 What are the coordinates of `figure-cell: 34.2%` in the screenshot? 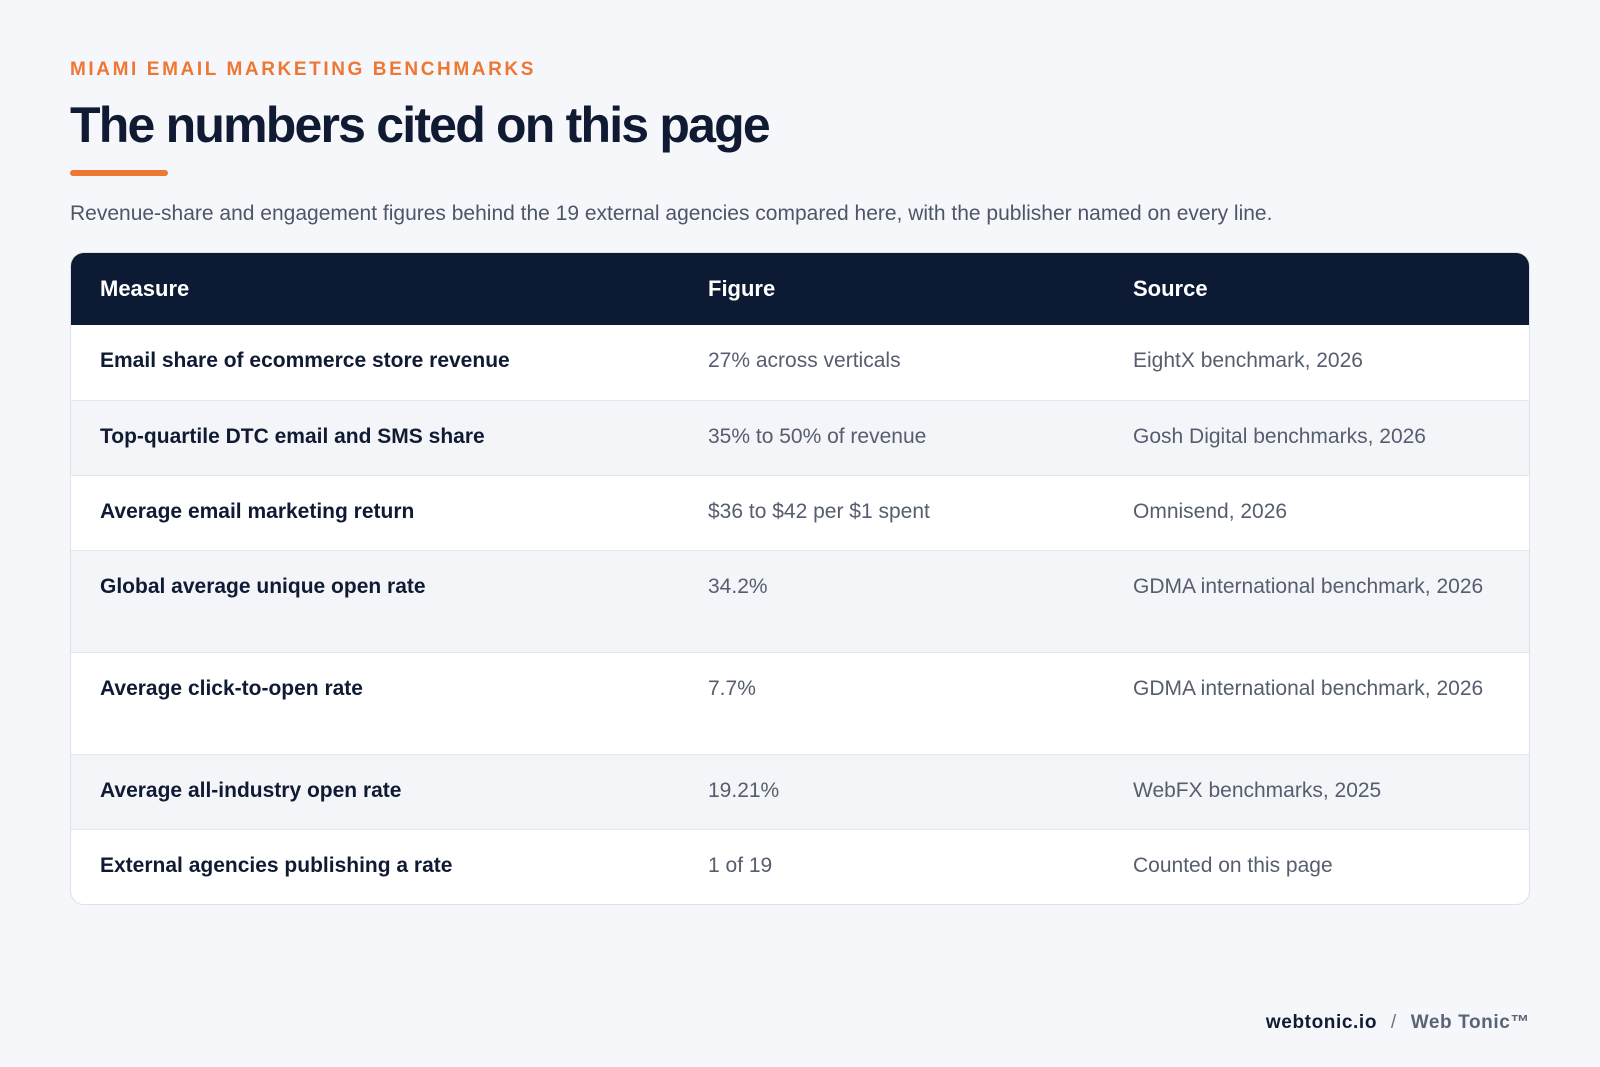 It's located at (891, 600).